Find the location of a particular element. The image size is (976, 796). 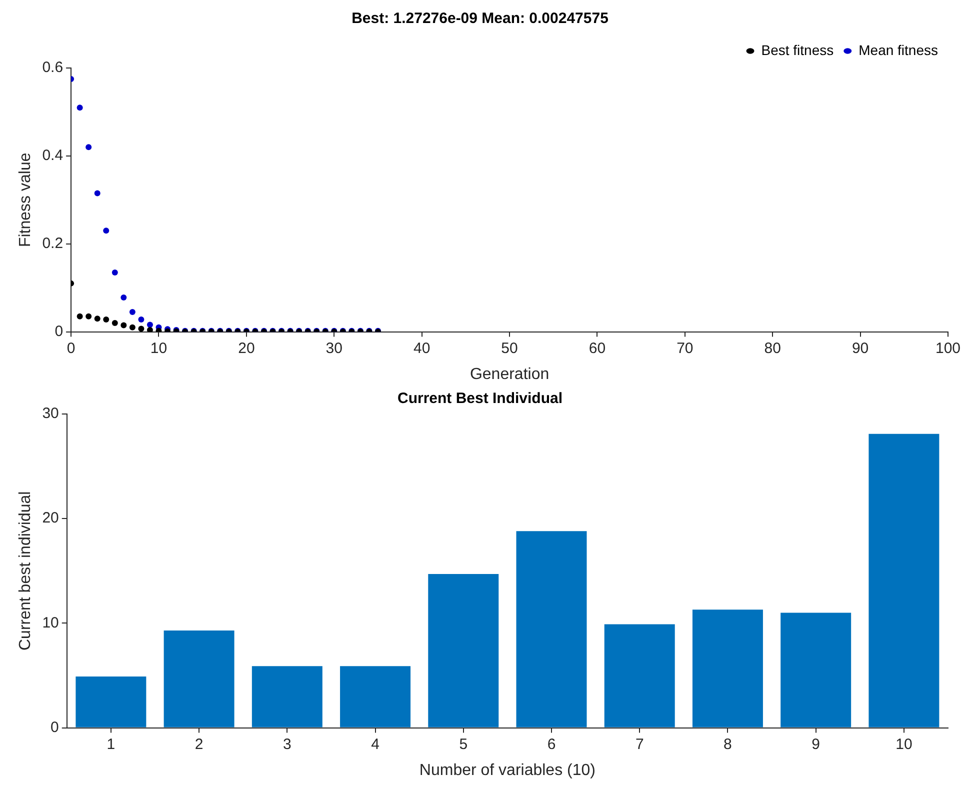

y-tick-label: 10 is located at coordinates (50, 623).